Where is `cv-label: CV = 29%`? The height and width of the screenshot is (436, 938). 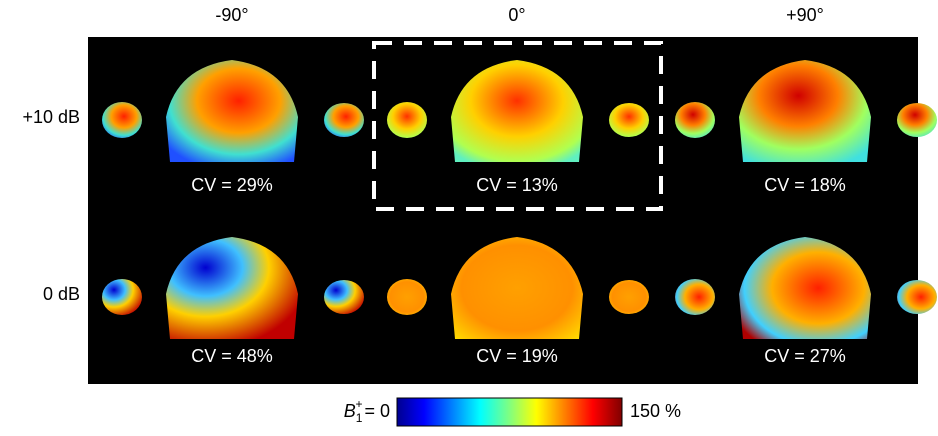
cv-label: CV = 29% is located at coordinates (232, 185).